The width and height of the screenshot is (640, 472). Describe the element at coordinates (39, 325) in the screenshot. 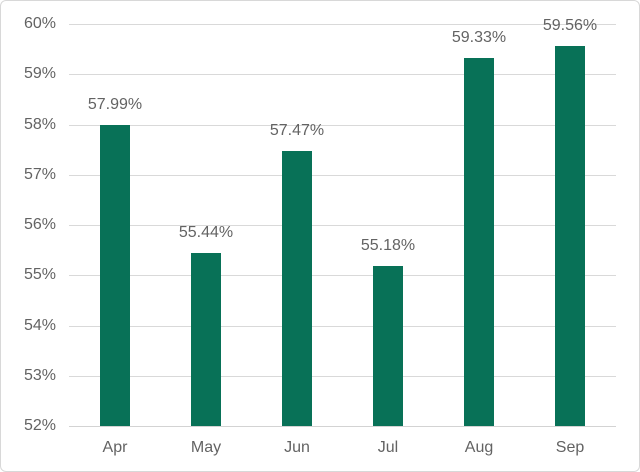

I see `y-tick-label: 54%` at that location.